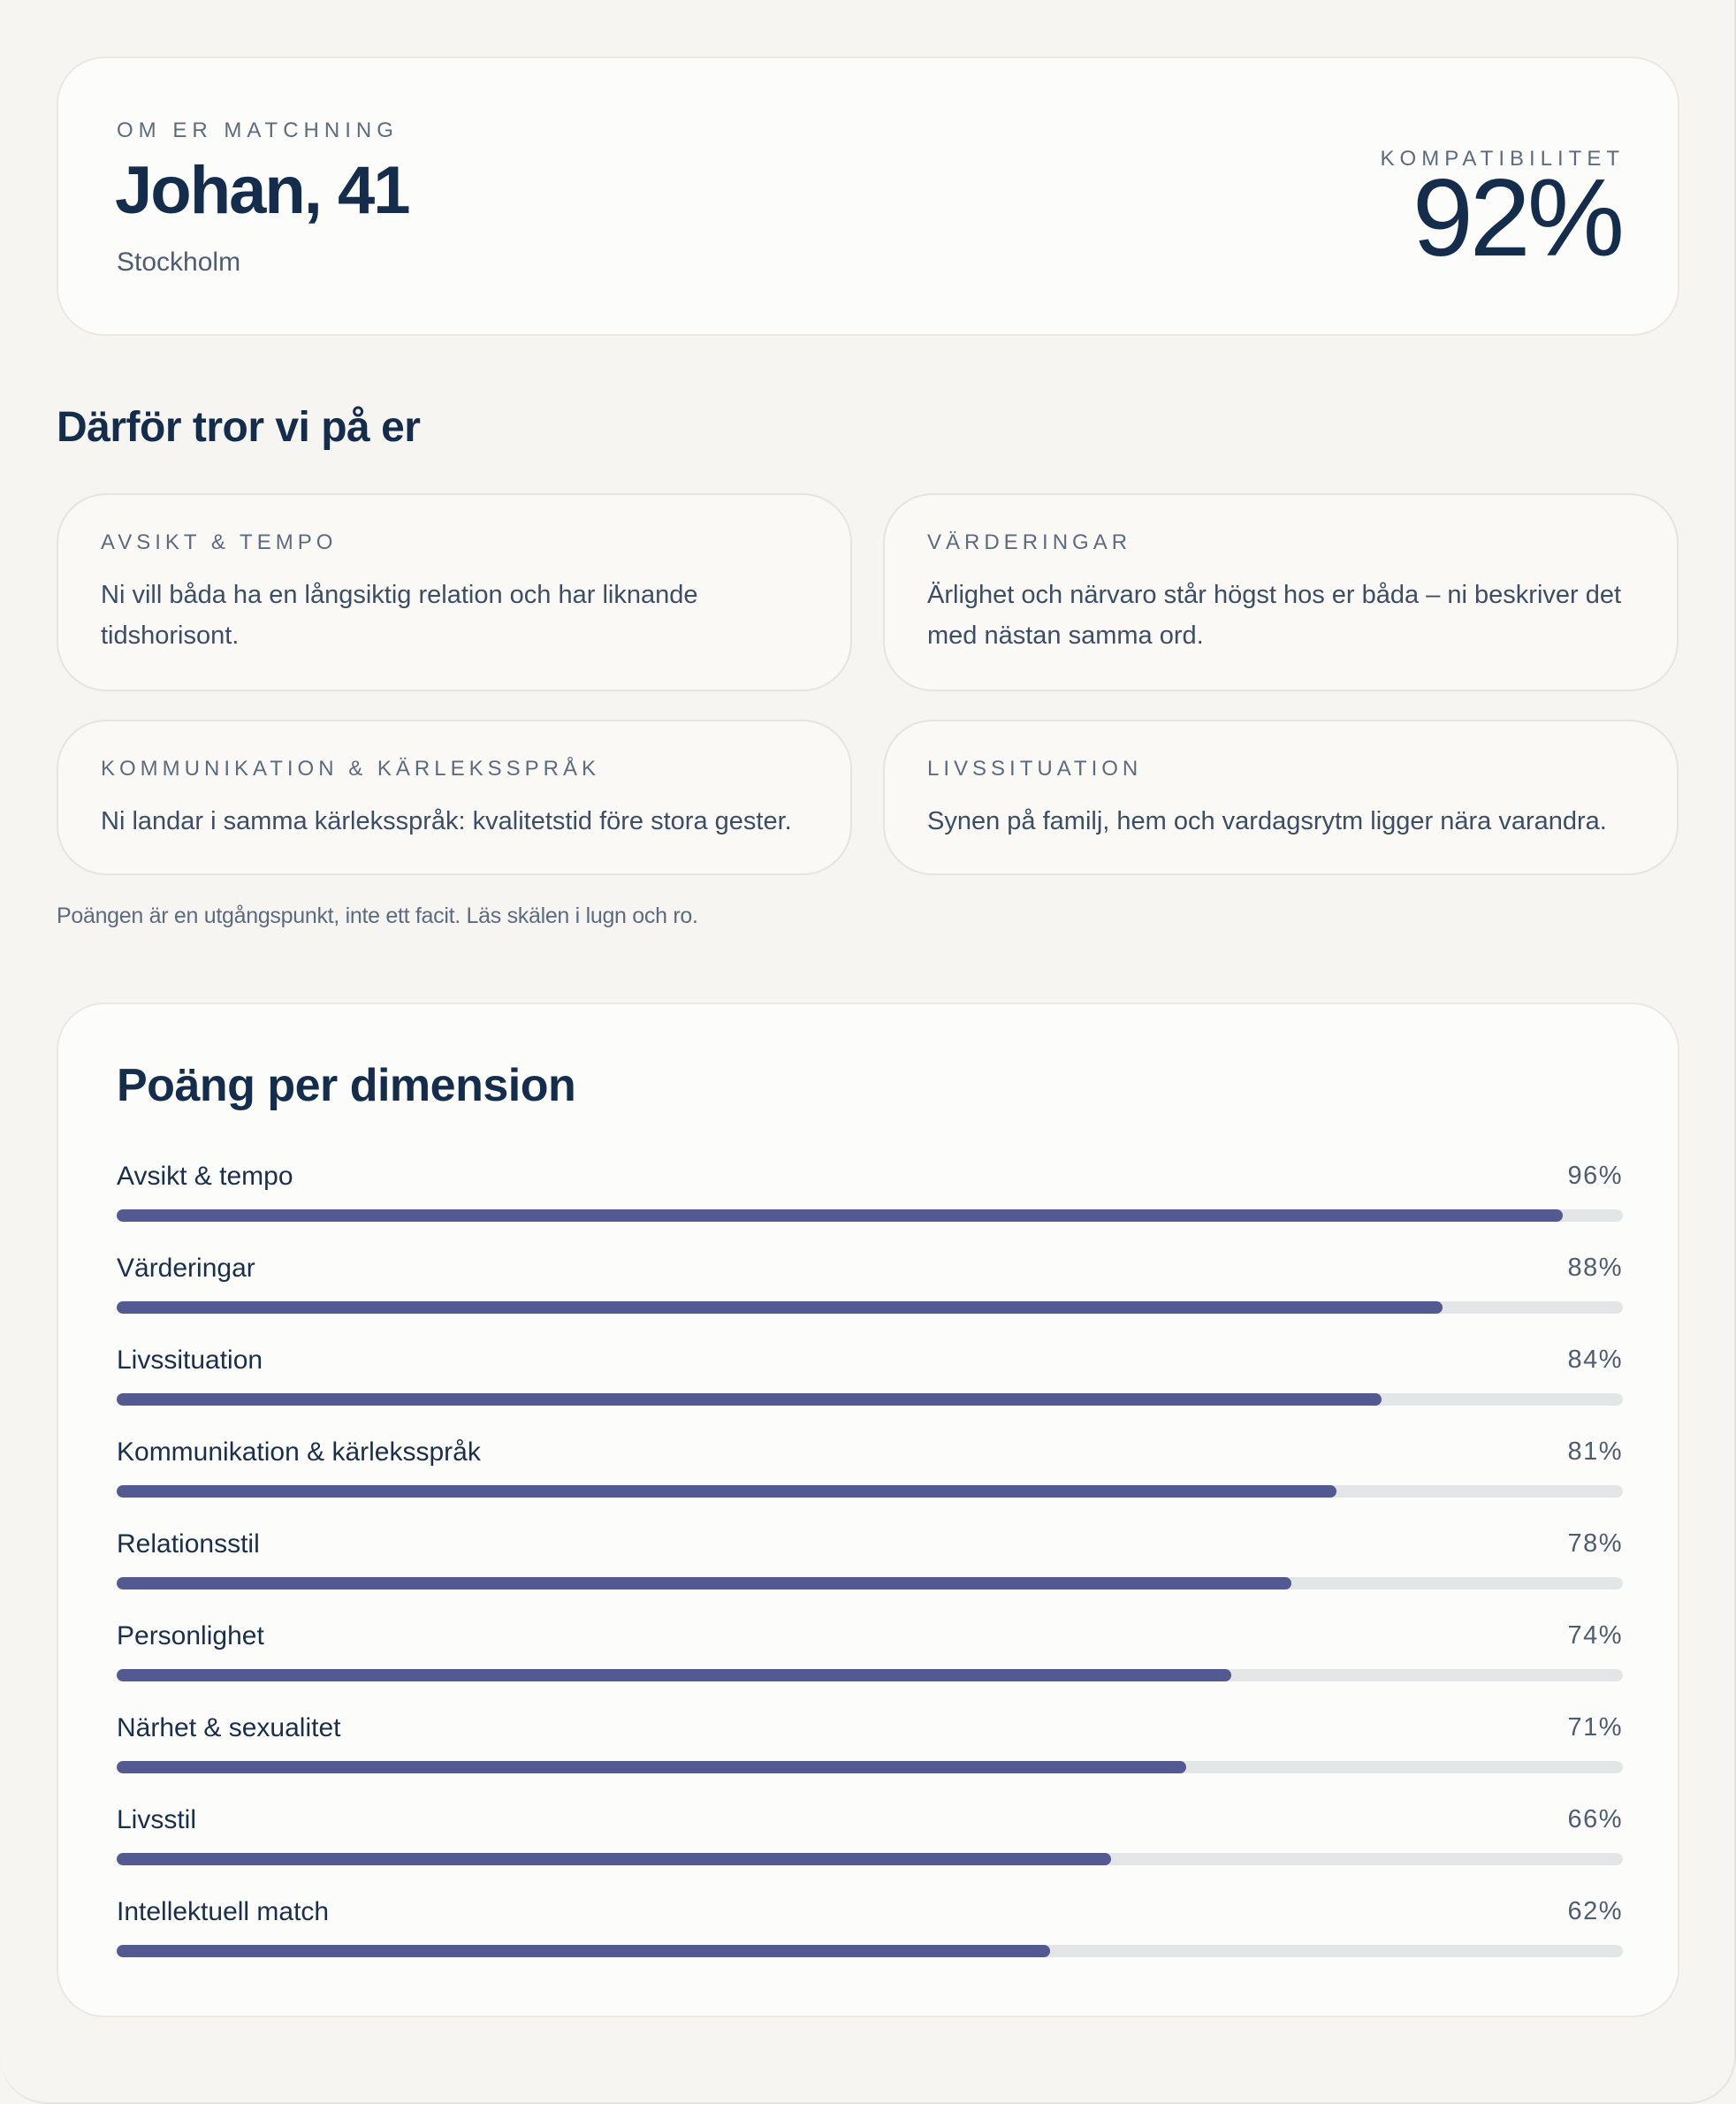 The image size is (1736, 2104). I want to click on reason-label: VÄRDERINGAR, so click(1030, 542).